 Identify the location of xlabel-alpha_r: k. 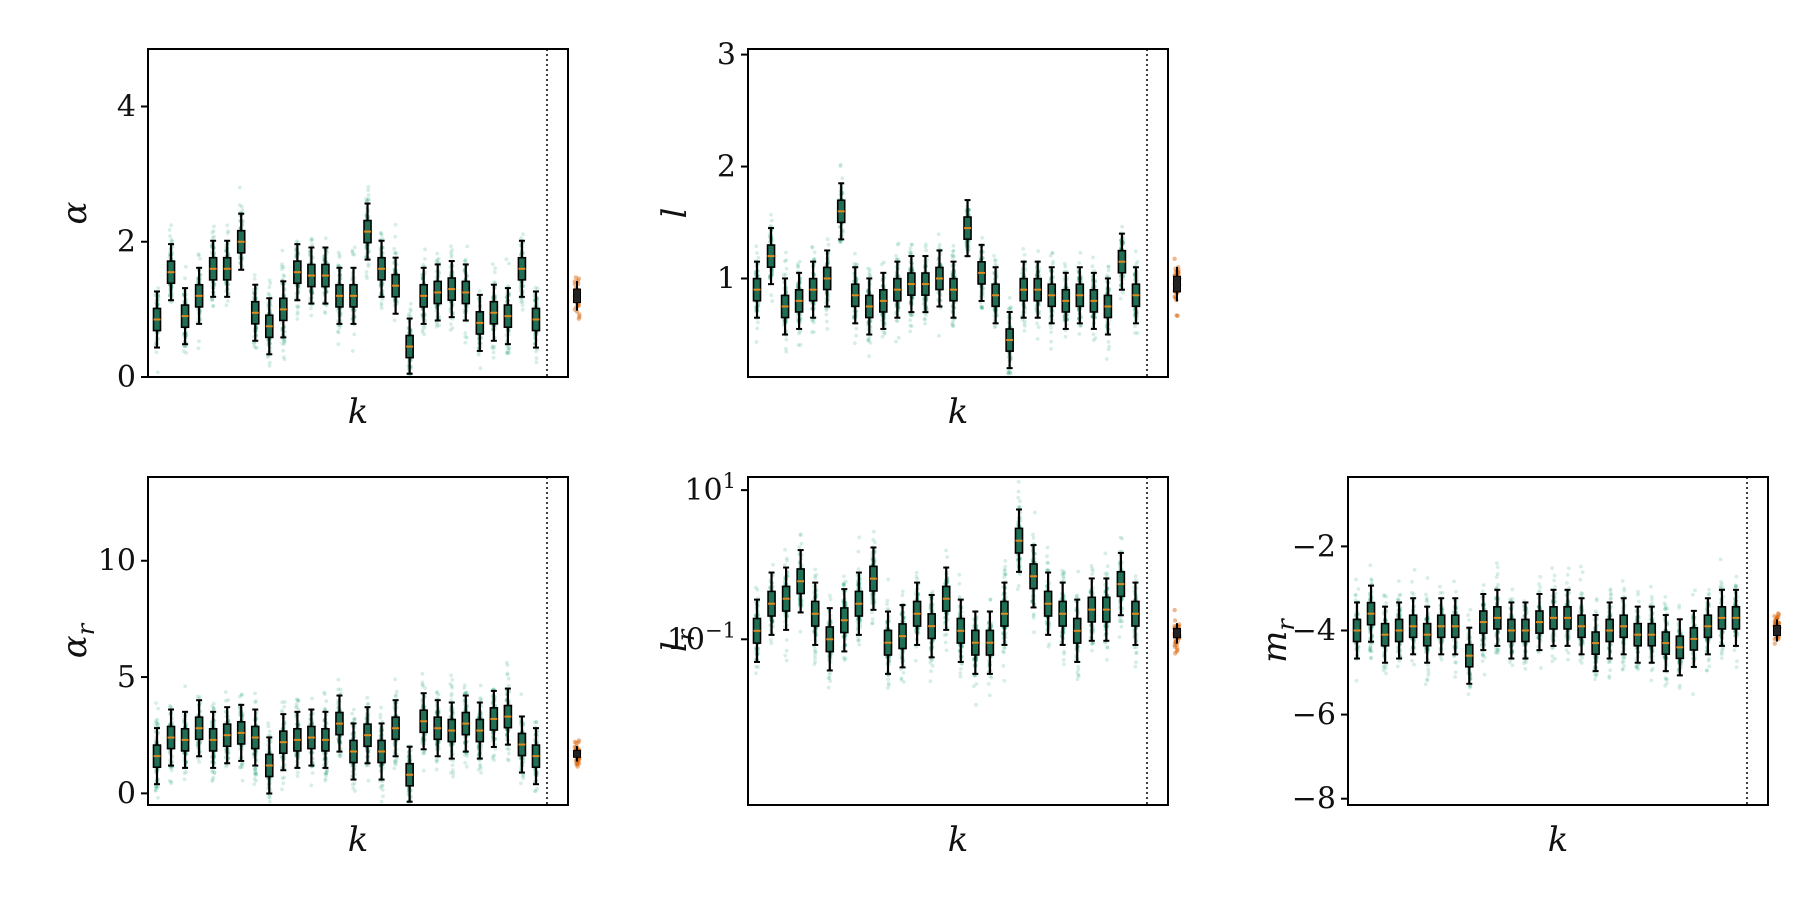
(358, 840).